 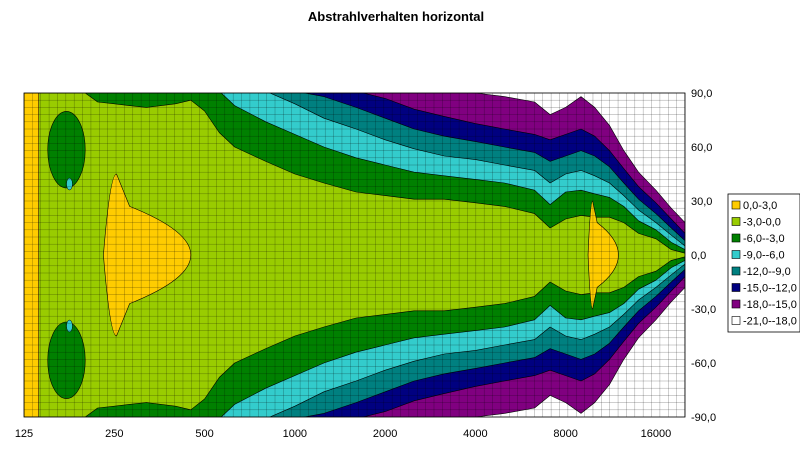 What do you see at coordinates (701, 94) in the screenshot?
I see `y-tick-label: 90,0` at bounding box center [701, 94].